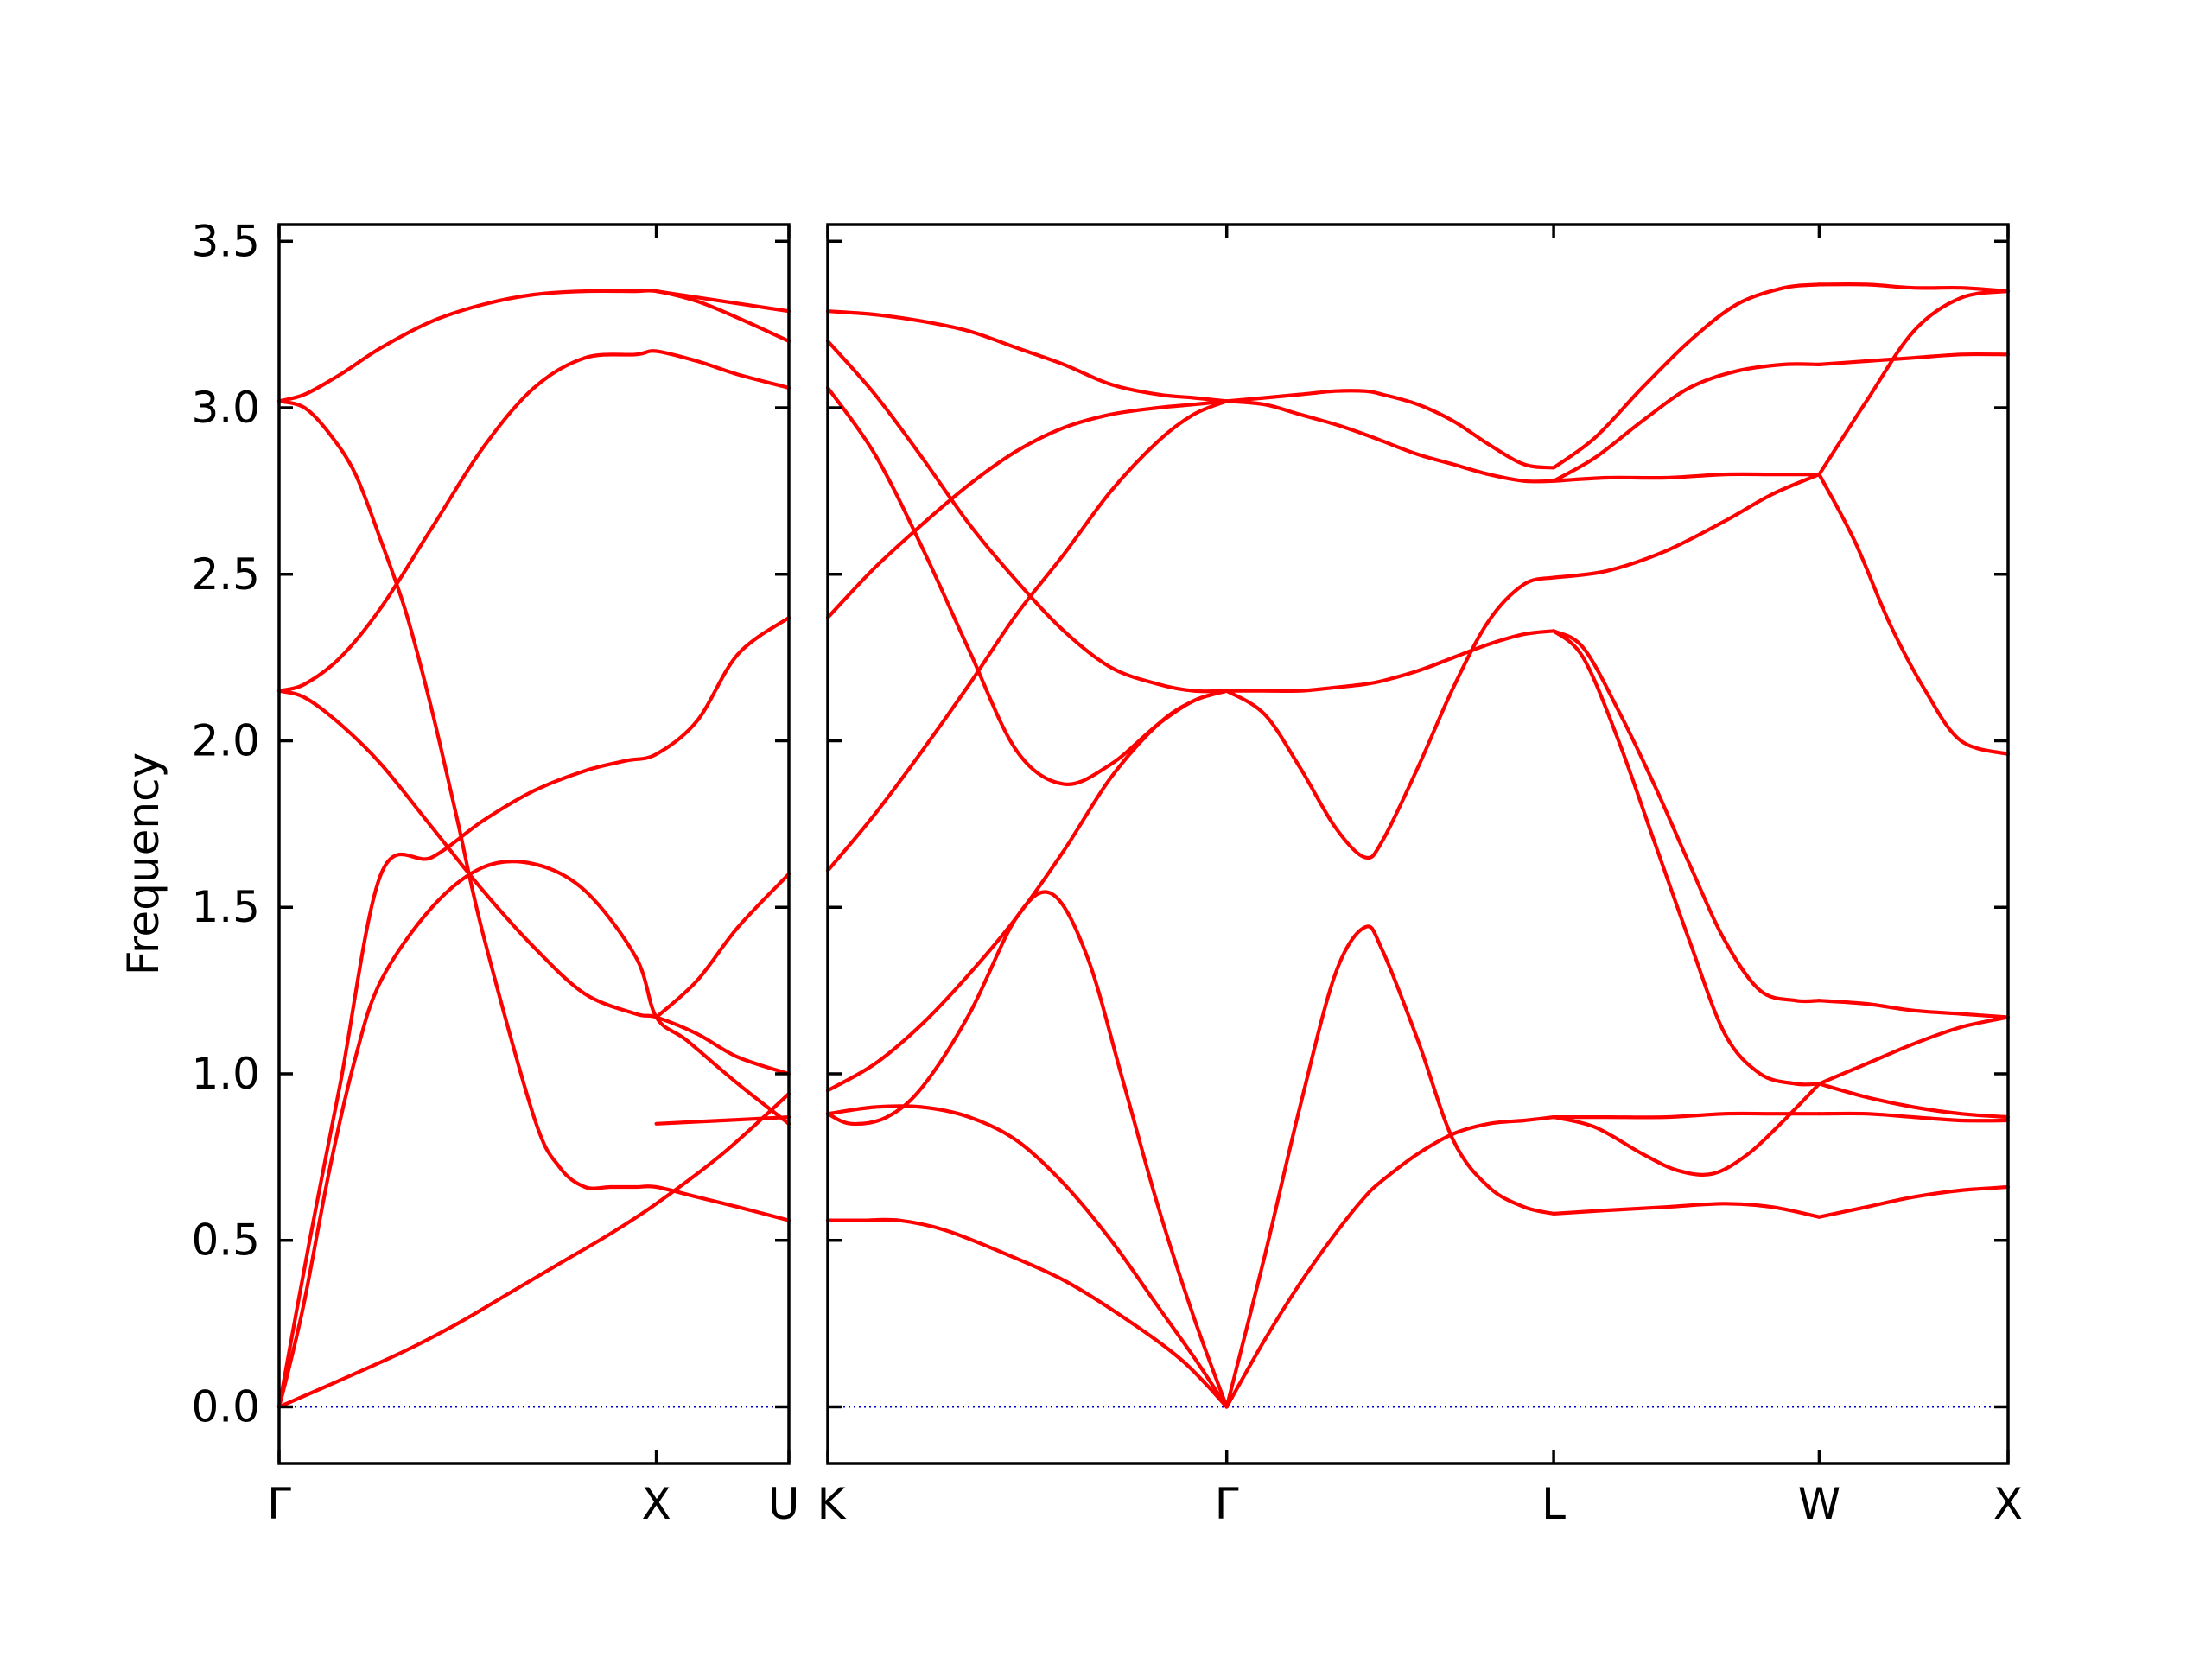 This screenshot has width=2212, height=1663. I want to click on high-symmetry-label: W, so click(1819, 1504).